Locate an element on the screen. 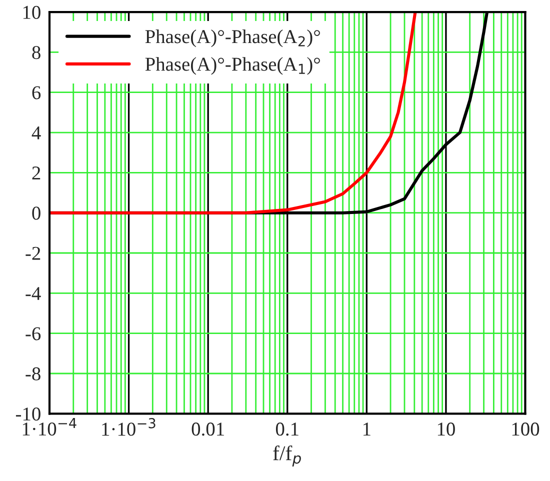  y-tick-label: -6 is located at coordinates (33, 333).